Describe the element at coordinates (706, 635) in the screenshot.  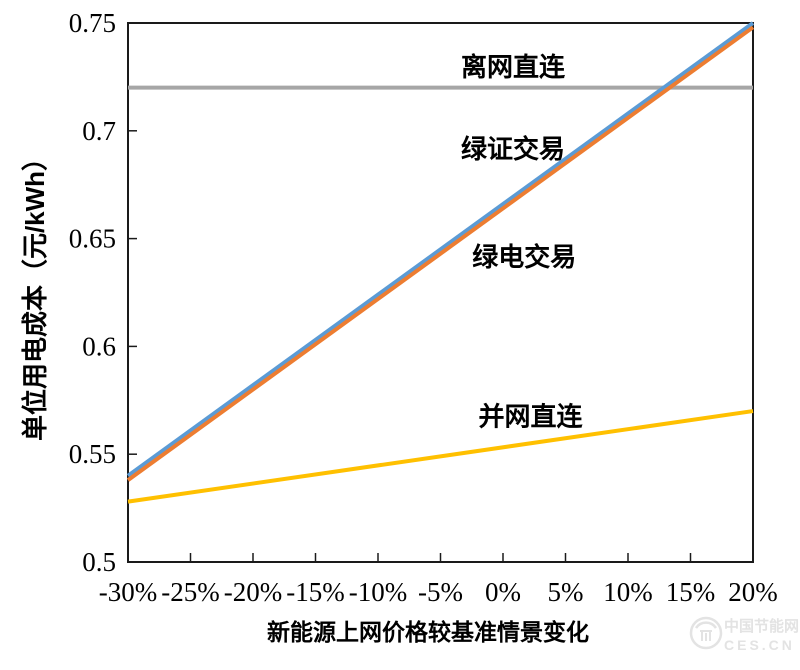
I see `watermark-logo-glyph-inner` at that location.